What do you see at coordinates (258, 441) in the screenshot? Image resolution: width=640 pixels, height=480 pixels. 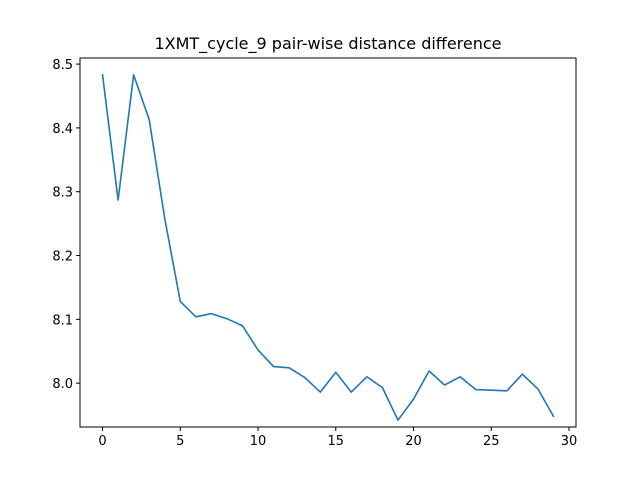 I see `x-tick-label: 10` at bounding box center [258, 441].